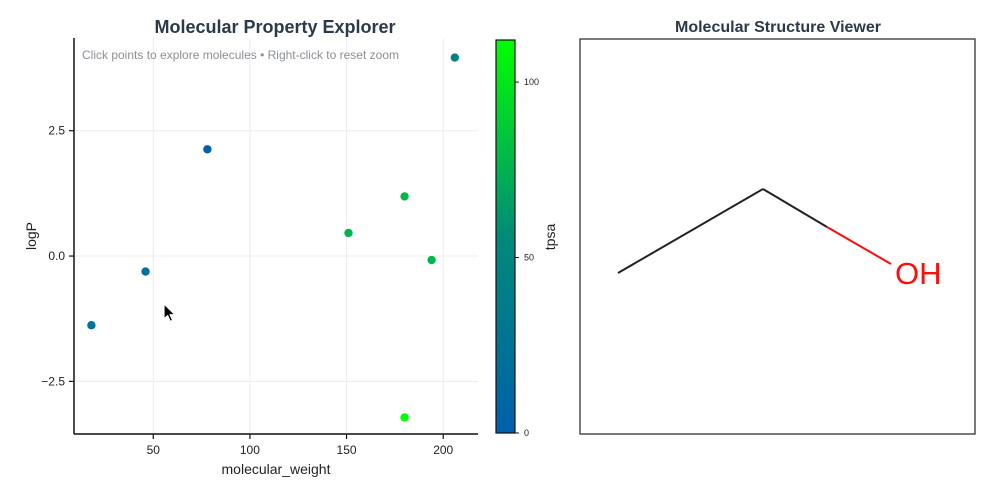 This screenshot has width=997, height=482. Describe the element at coordinates (31, 236) in the screenshot. I see `y-axis-label: logP` at that location.